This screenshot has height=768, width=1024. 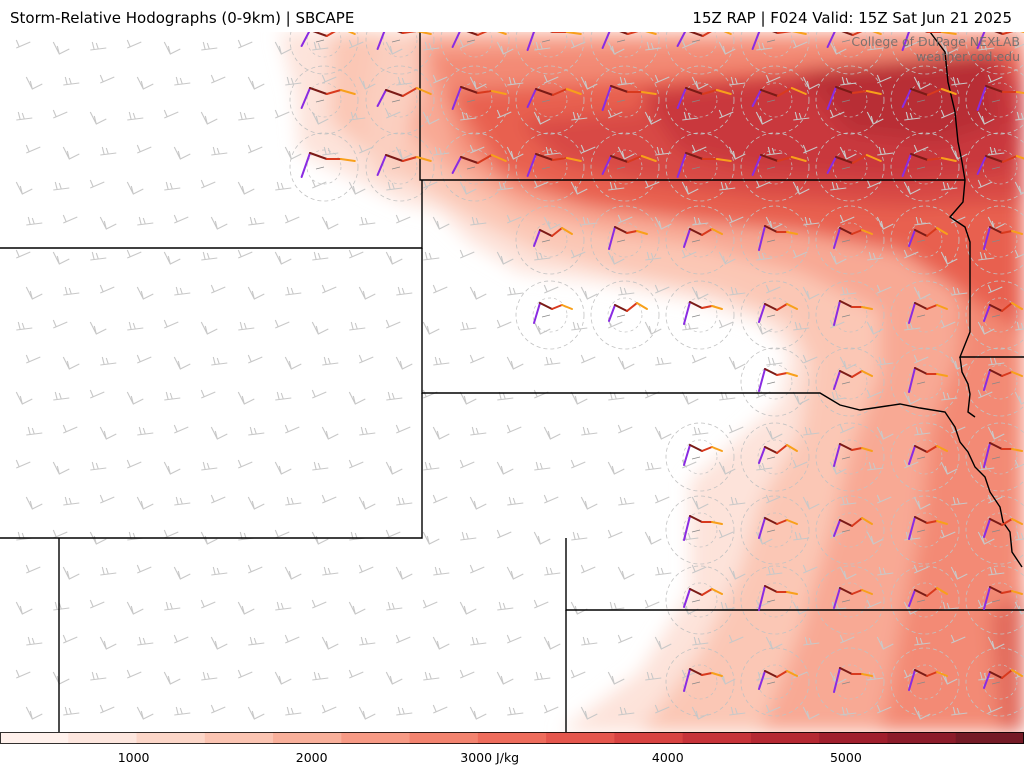 What do you see at coordinates (922, 738) in the screenshot?
I see `colorbar-band` at bounding box center [922, 738].